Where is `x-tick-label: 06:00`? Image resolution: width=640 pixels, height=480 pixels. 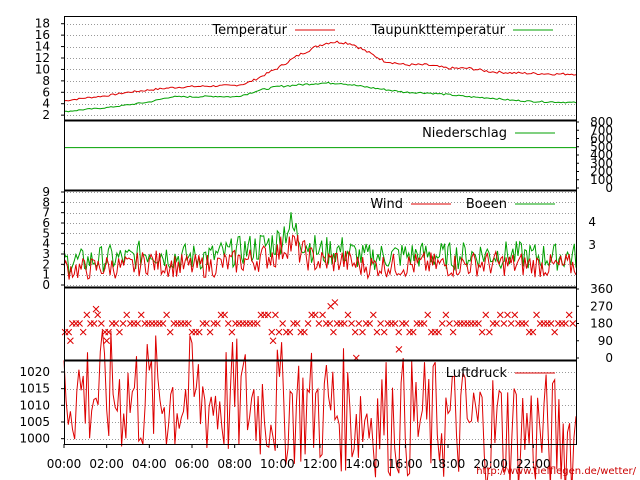 x-tick-label: 06:00 is located at coordinates (192, 464).